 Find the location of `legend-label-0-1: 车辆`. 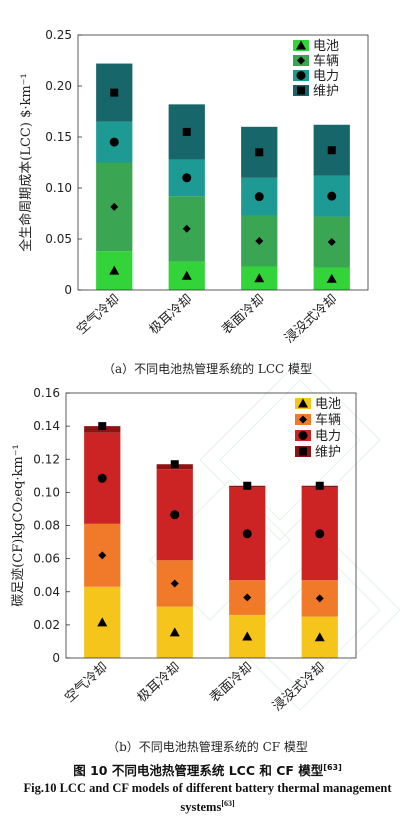

legend-label-0-1: 车辆 is located at coordinates (326, 61).